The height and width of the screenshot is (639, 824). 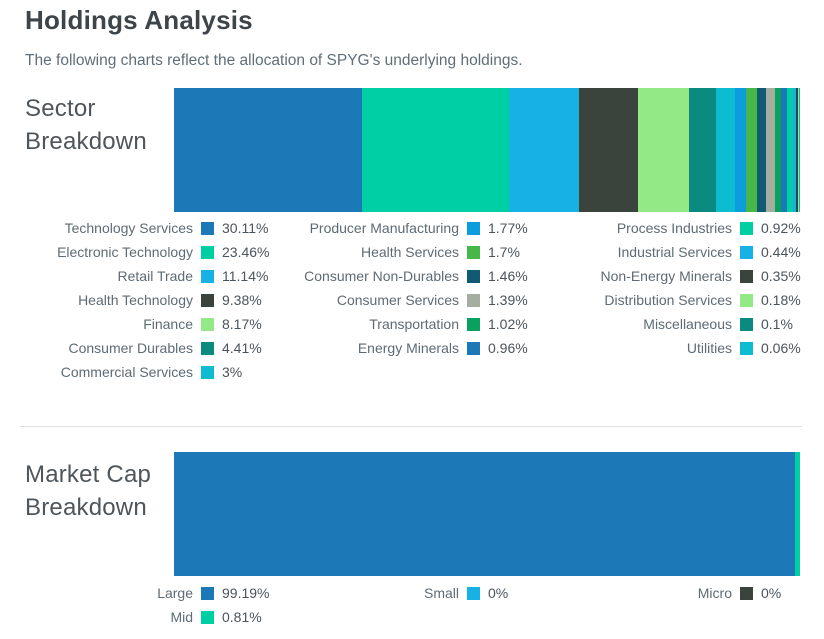 What do you see at coordinates (126, 372) in the screenshot?
I see `legend-label: Commercial Services` at bounding box center [126, 372].